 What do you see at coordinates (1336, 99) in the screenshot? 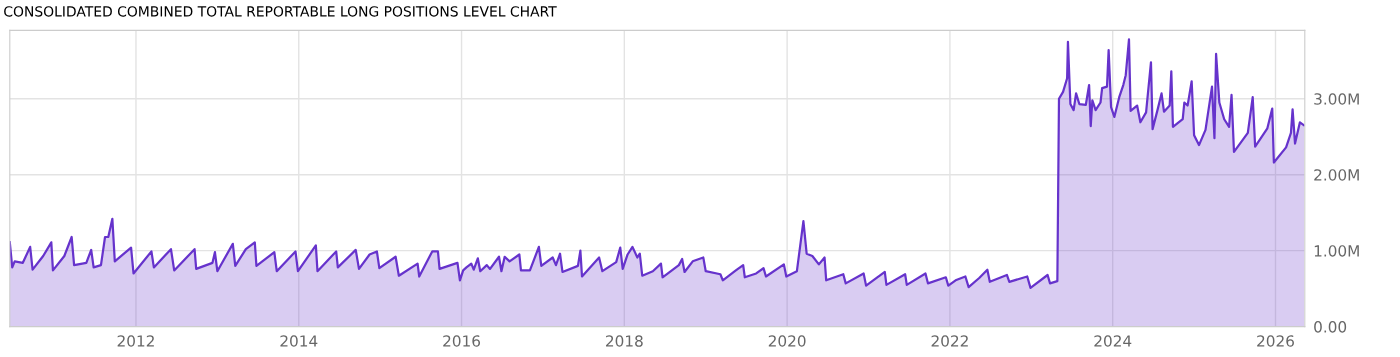
I see `y-tick-label: 3.00M` at bounding box center [1336, 99].